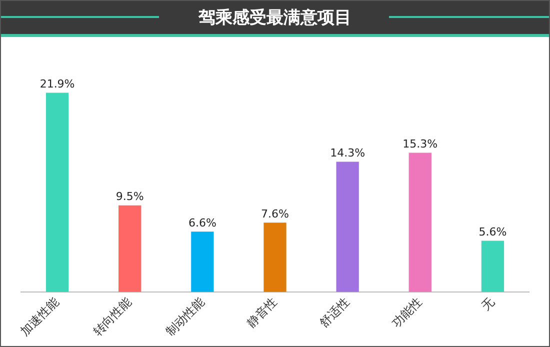 The width and height of the screenshot is (550, 347). What do you see at coordinates (185, 316) in the screenshot?
I see `x-tick-label: 制动性能` at bounding box center [185, 316].